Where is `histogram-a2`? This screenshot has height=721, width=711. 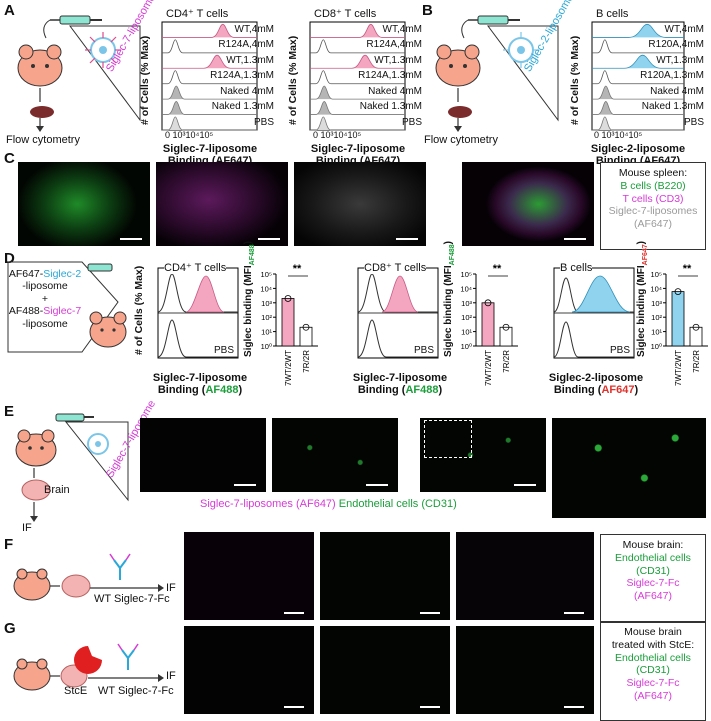 histogram-a2 is located at coordinates (357, 76).